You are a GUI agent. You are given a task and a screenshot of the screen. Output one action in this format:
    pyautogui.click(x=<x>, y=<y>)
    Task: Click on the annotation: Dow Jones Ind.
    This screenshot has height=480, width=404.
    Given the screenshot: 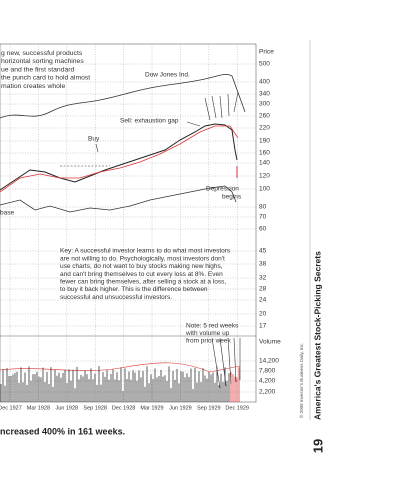 What is the action you would take?
    pyautogui.click(x=167, y=75)
    